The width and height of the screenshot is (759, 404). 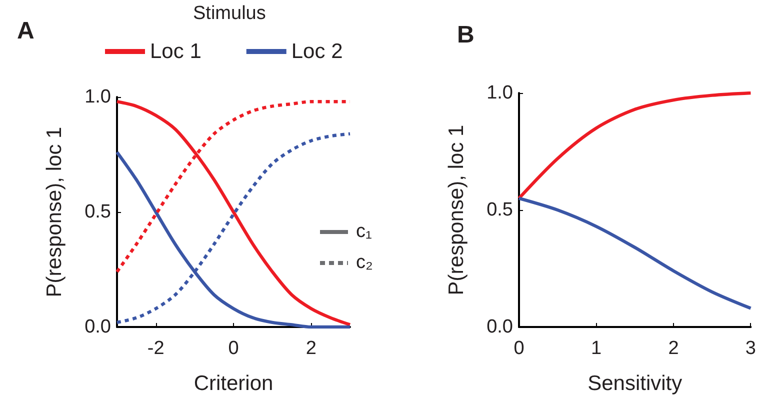 I want to click on legend-label: Loc 2, so click(x=317, y=51).